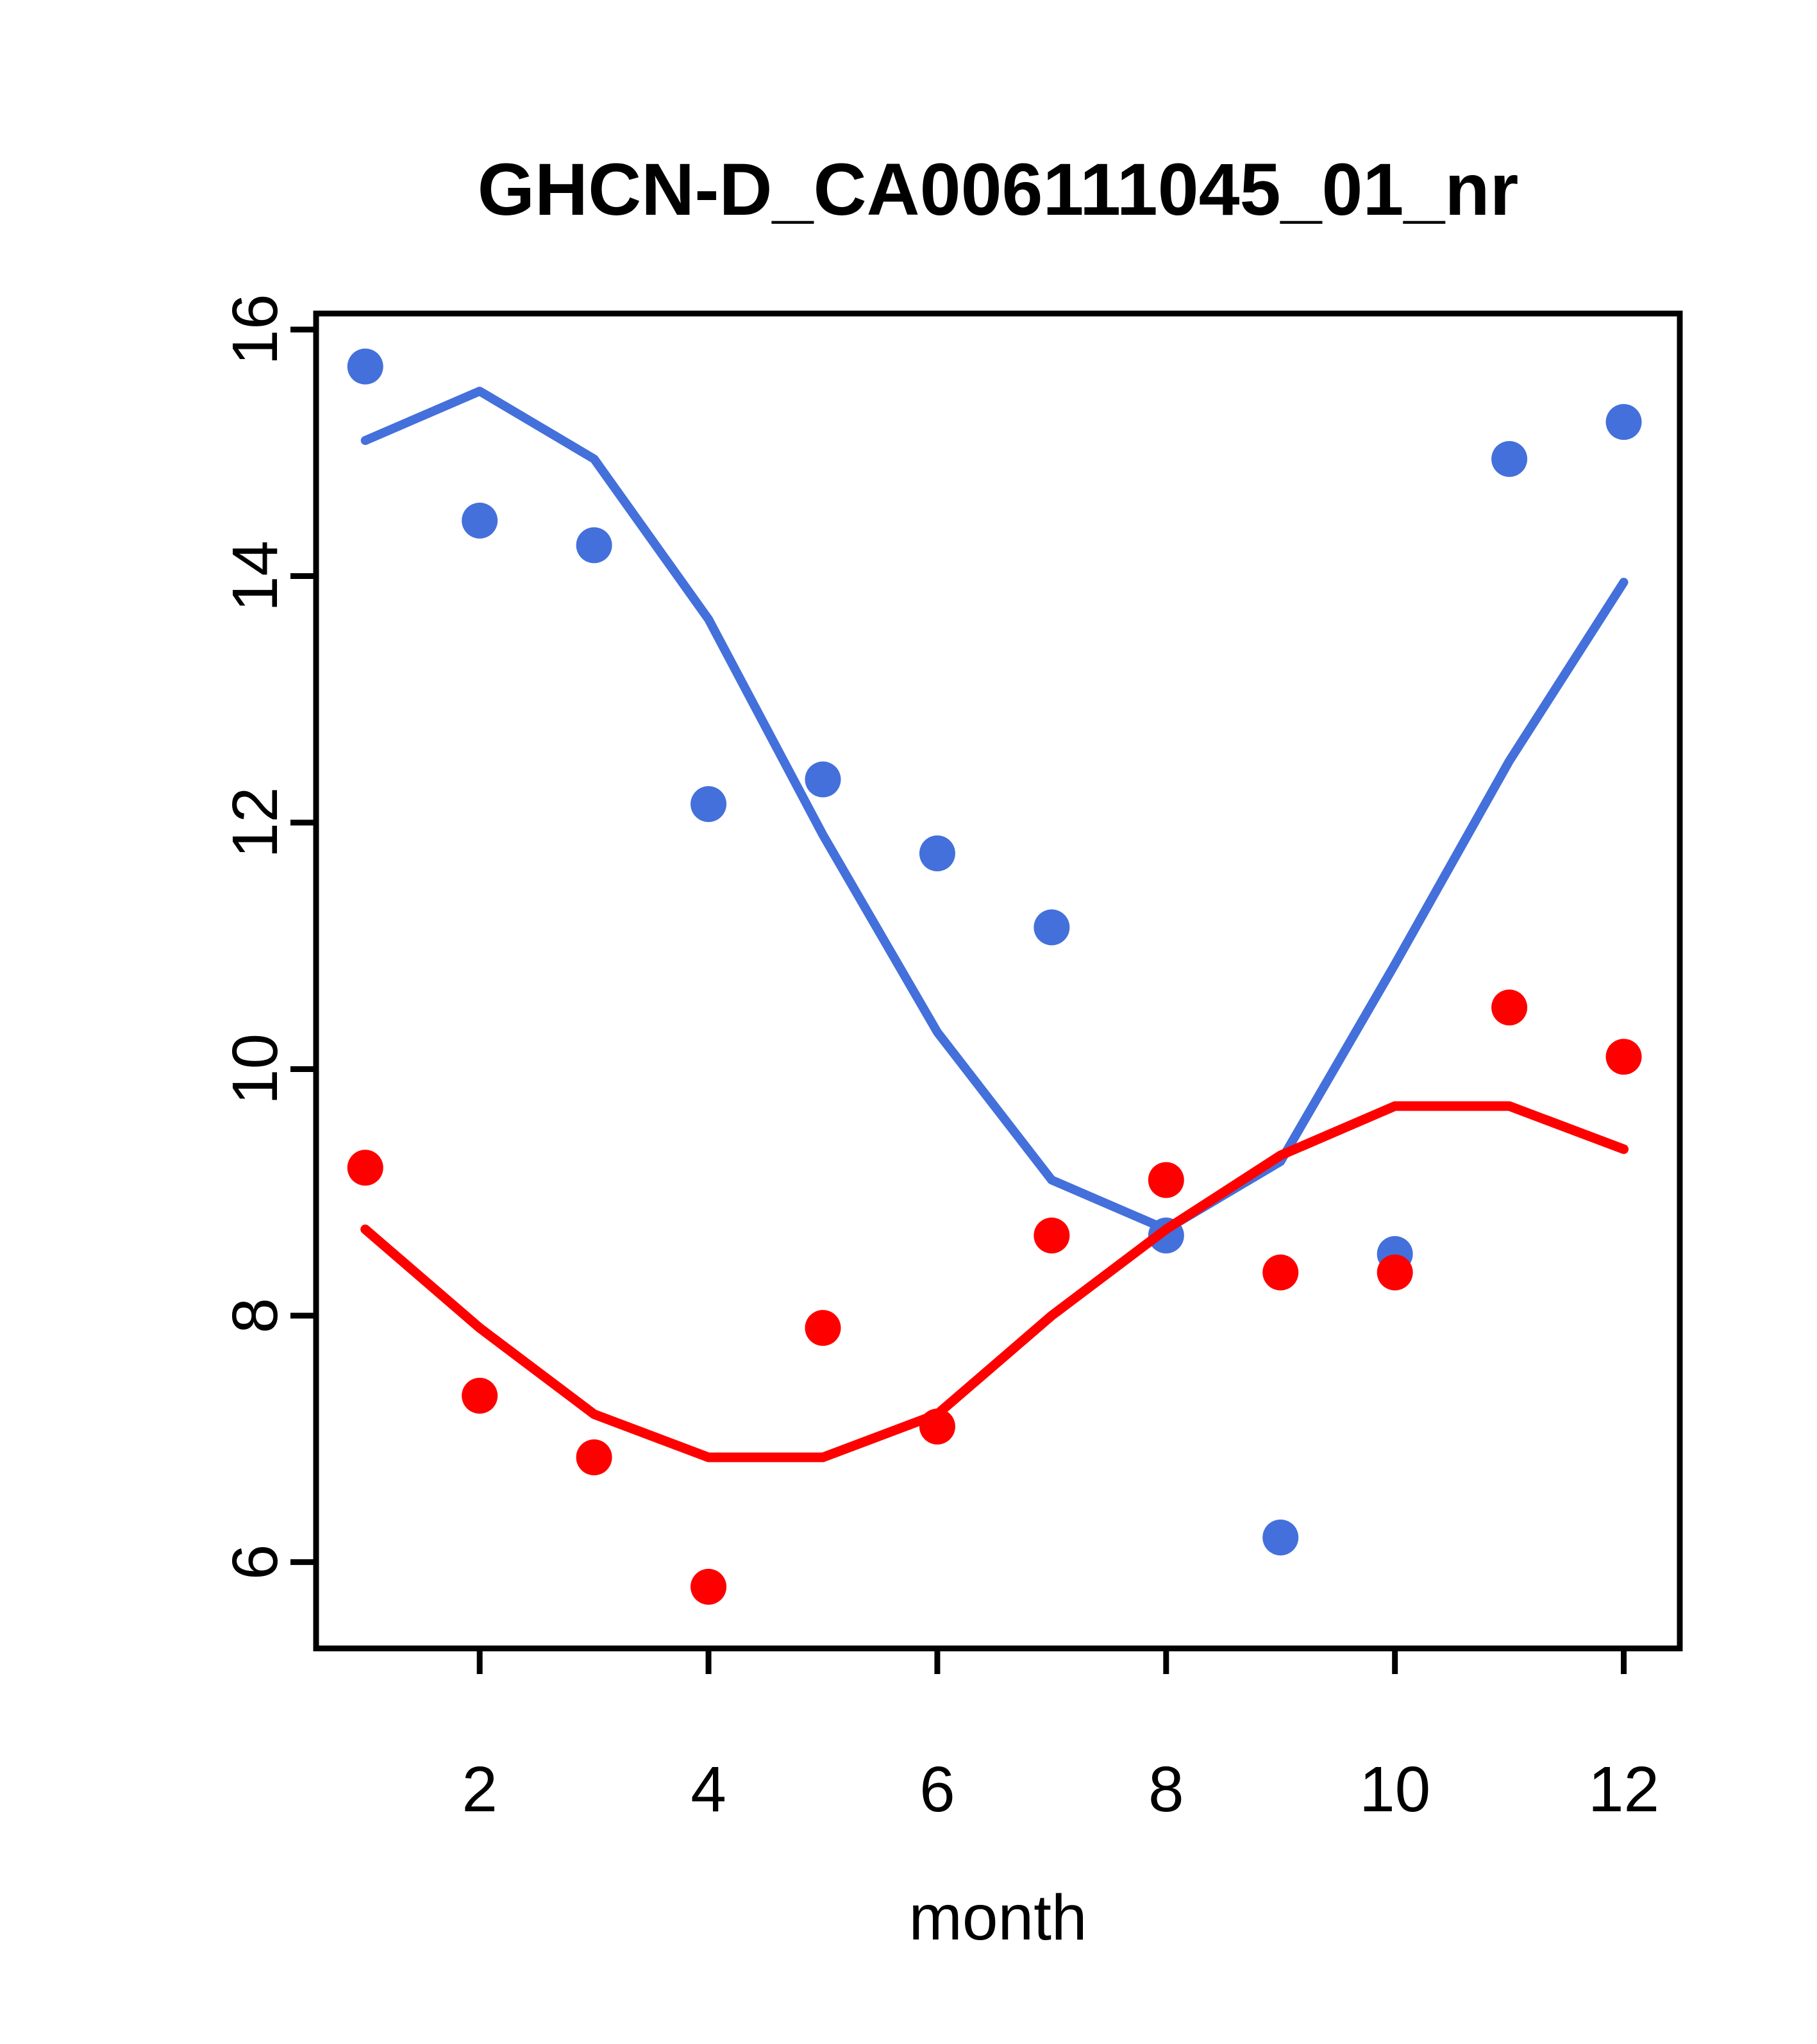 This screenshot has width=1817, height=2044. Describe the element at coordinates (255, 1316) in the screenshot. I see `y-tick-label: 8` at that location.